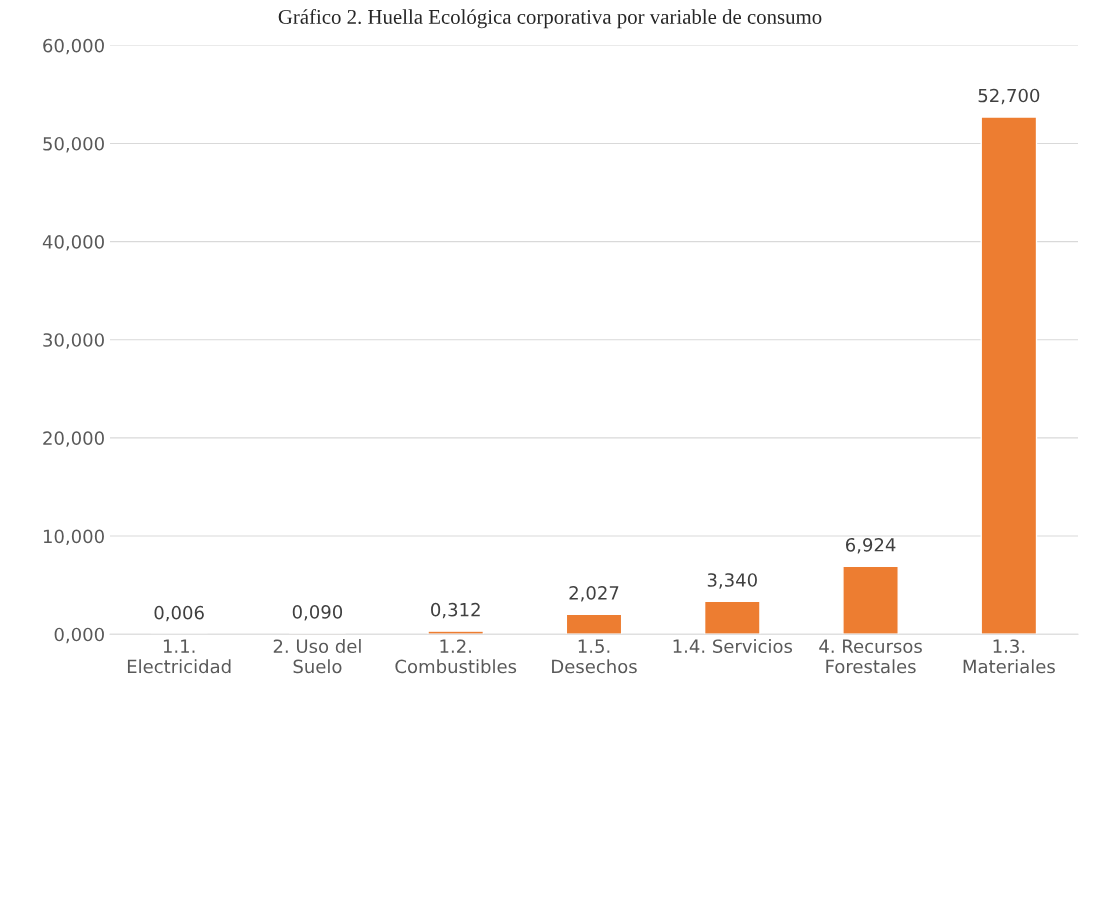  What do you see at coordinates (73, 341) in the screenshot?
I see `y-tick-label: 30,000` at bounding box center [73, 341].